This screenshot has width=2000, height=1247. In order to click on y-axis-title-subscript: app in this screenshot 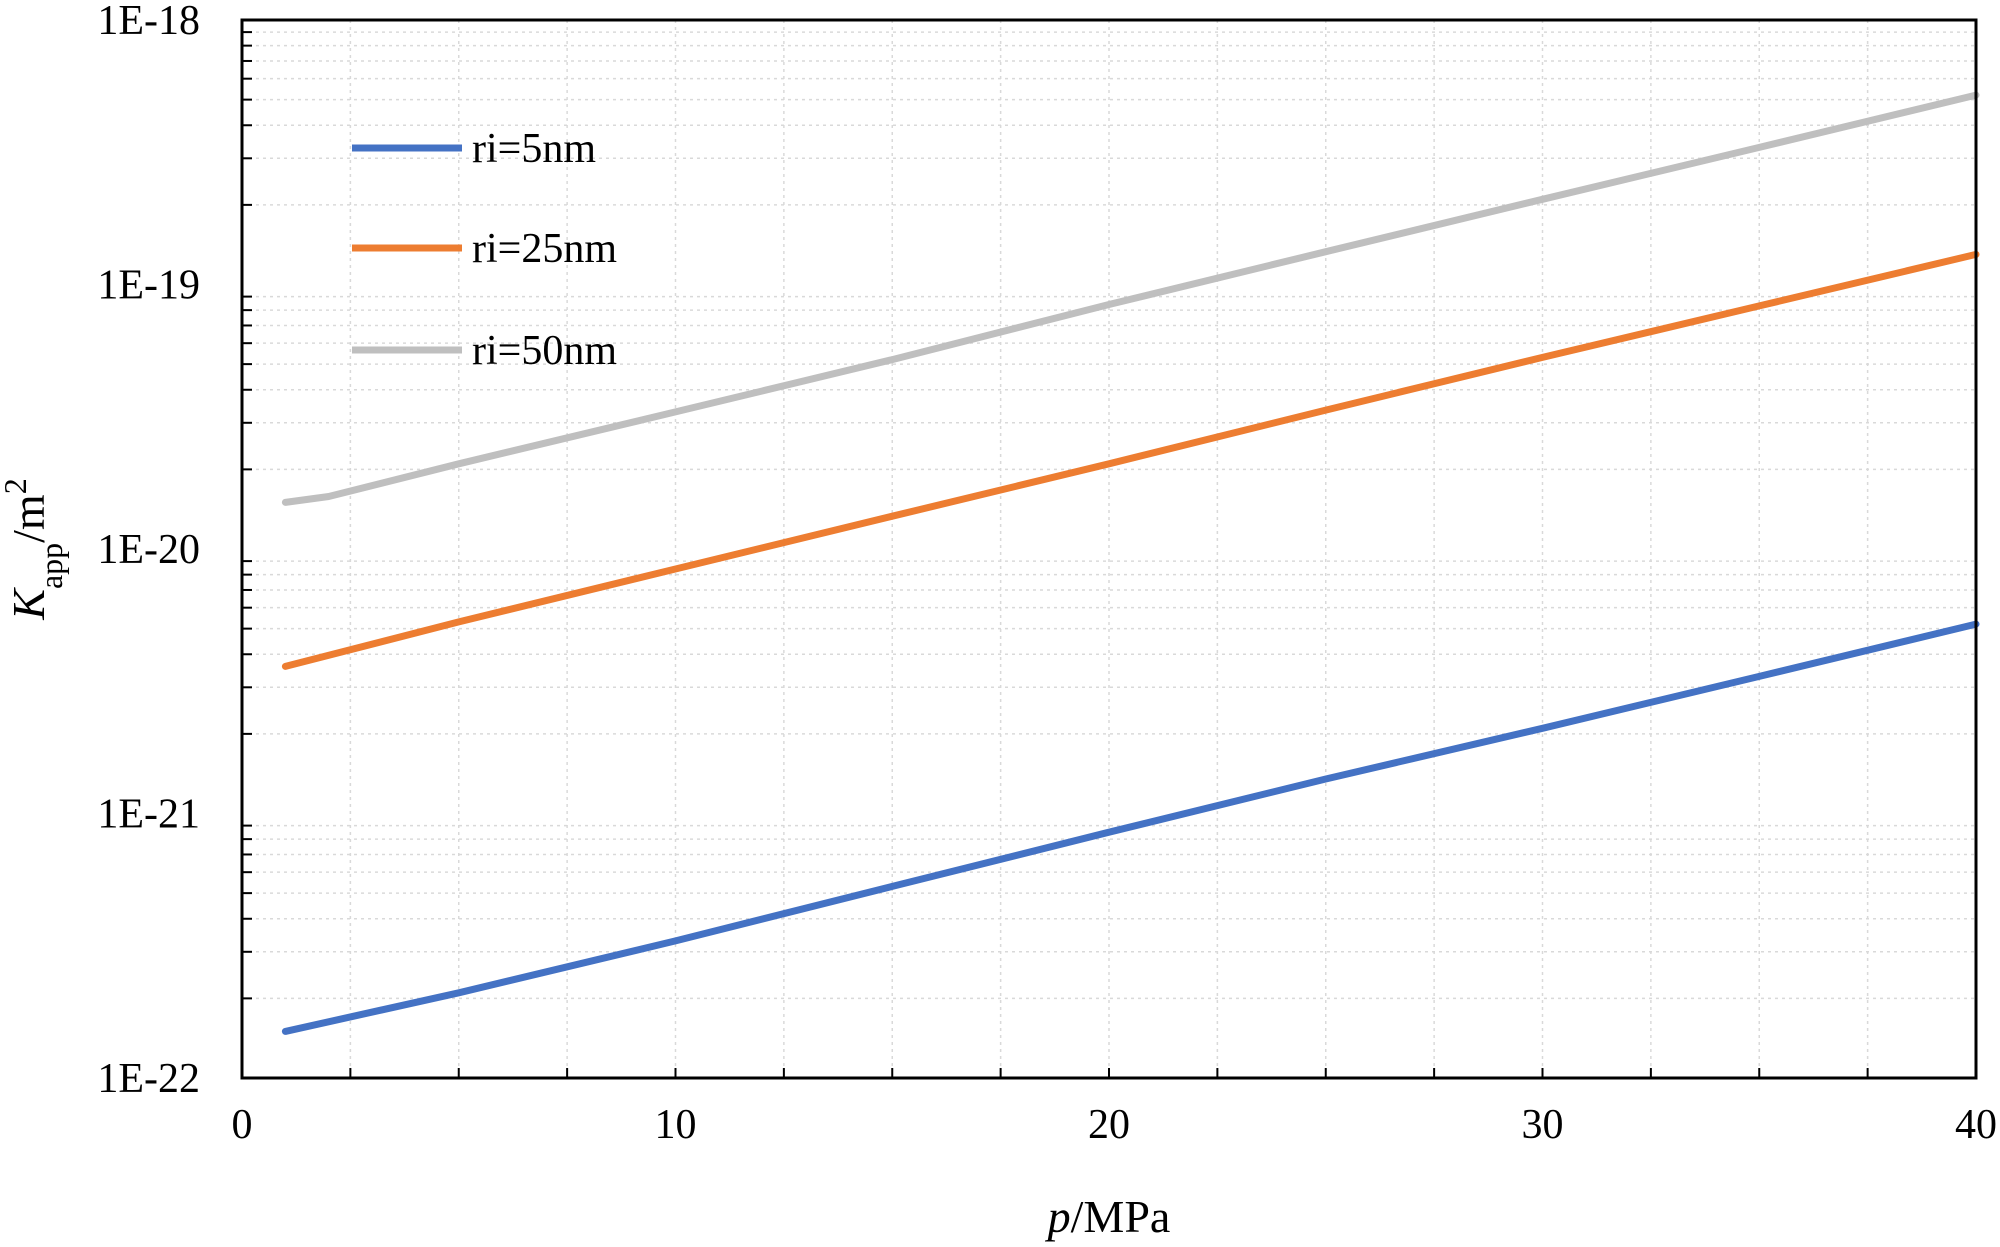, I will do `click(51, 566)`.